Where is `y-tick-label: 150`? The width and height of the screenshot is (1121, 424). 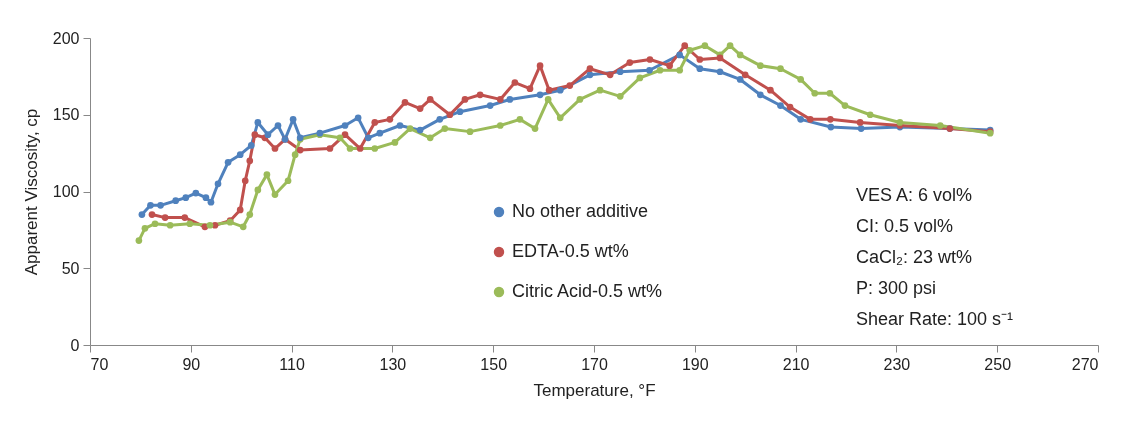
y-tick-label: 150 is located at coordinates (66, 115).